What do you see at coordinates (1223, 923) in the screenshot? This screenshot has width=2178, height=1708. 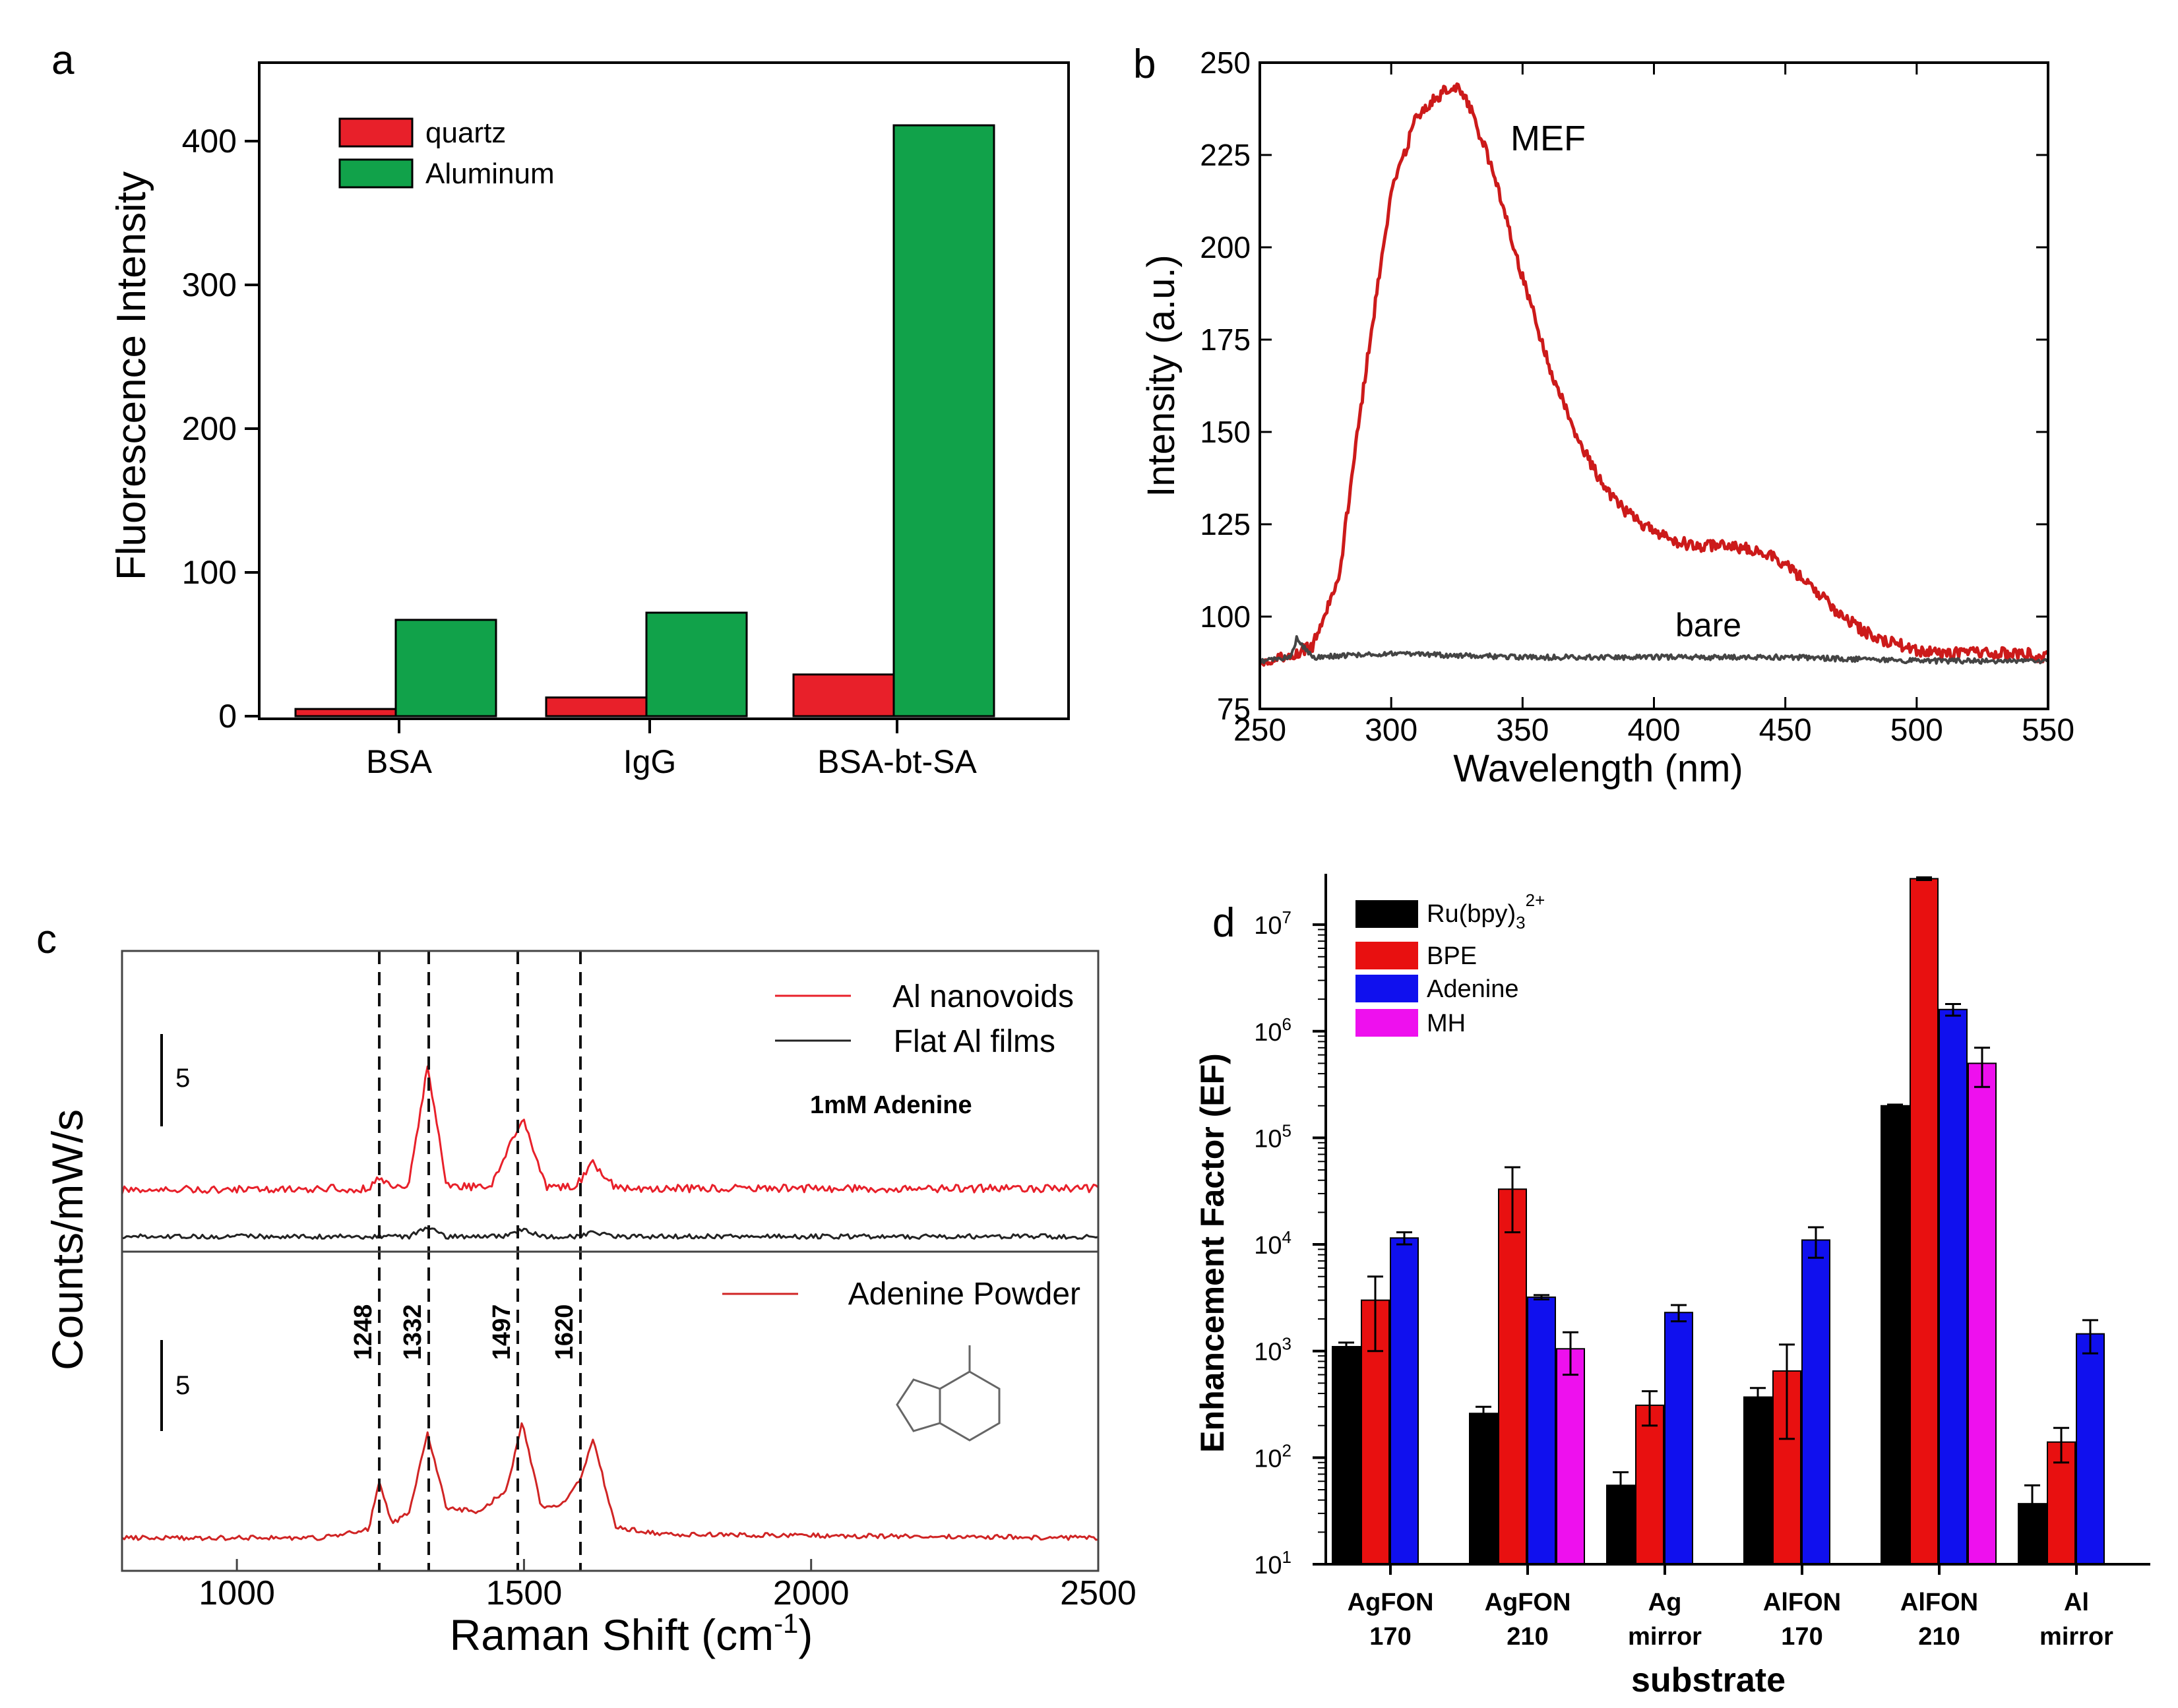 I see `panel-d-label: d` at bounding box center [1223, 923].